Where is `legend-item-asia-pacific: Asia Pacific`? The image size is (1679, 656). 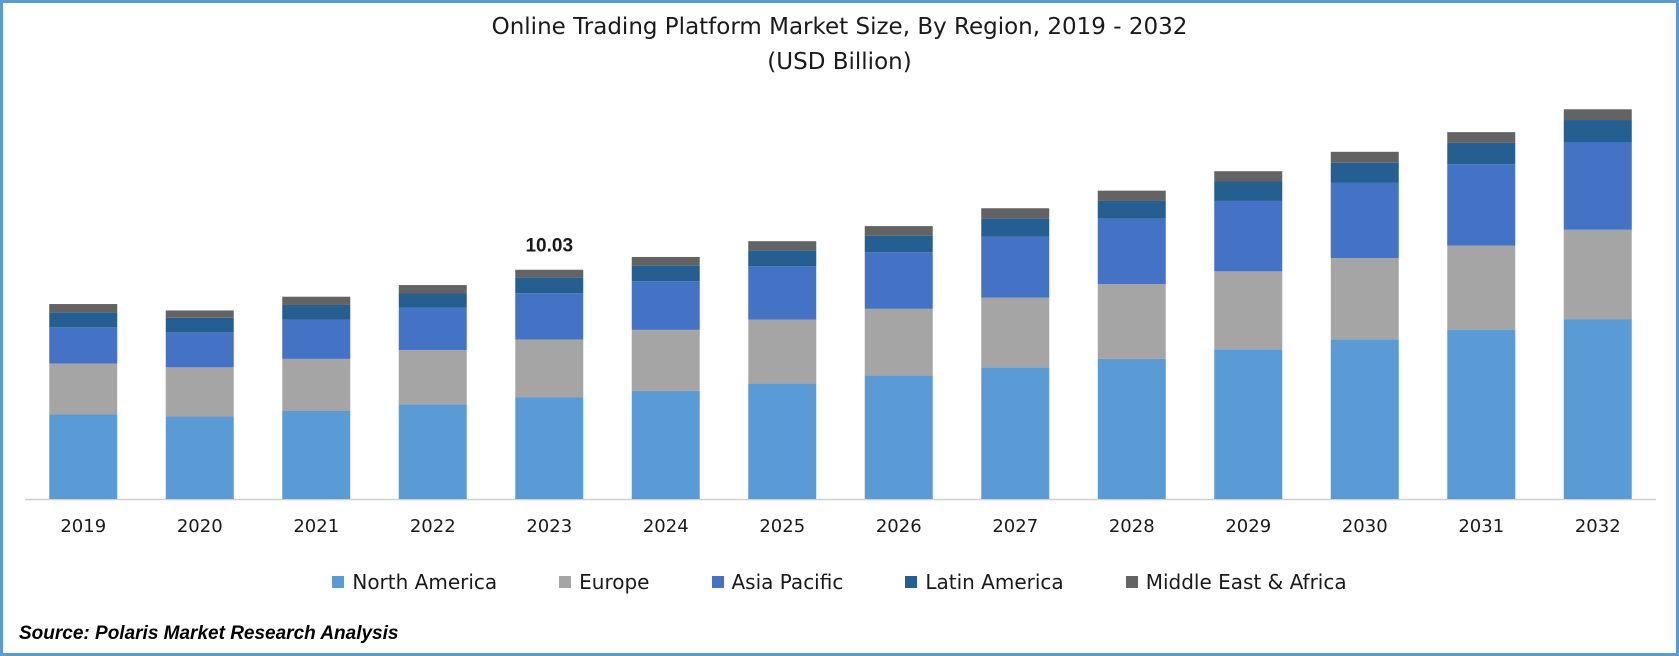 legend-item-asia-pacific: Asia Pacific is located at coordinates (777, 582).